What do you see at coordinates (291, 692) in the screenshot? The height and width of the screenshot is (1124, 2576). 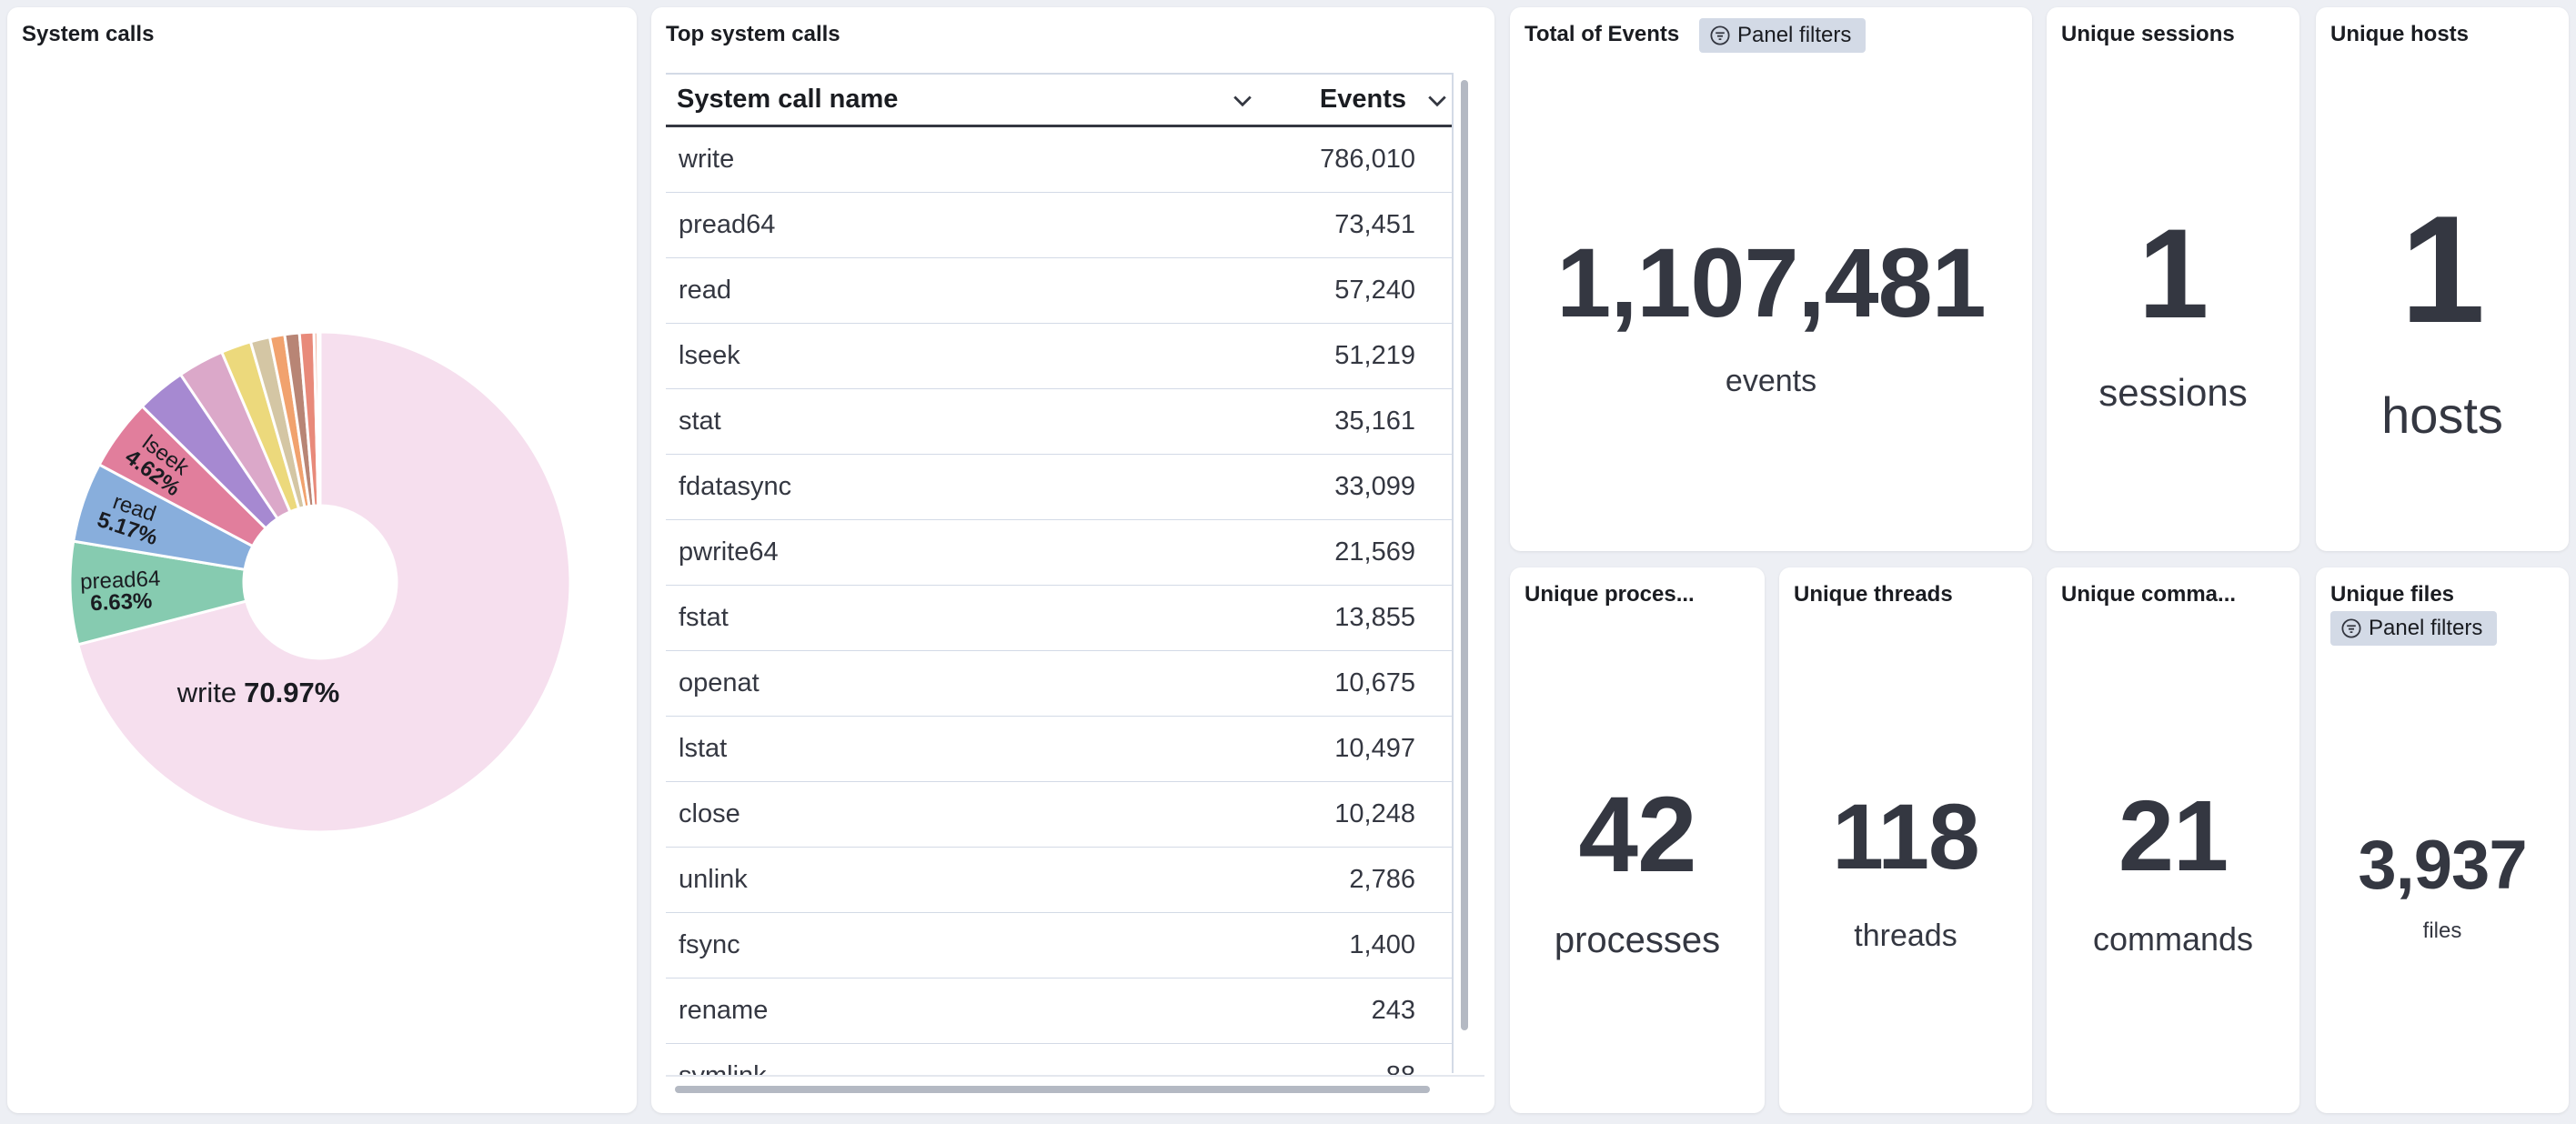 I see `slice-label-percent: 70.97%` at bounding box center [291, 692].